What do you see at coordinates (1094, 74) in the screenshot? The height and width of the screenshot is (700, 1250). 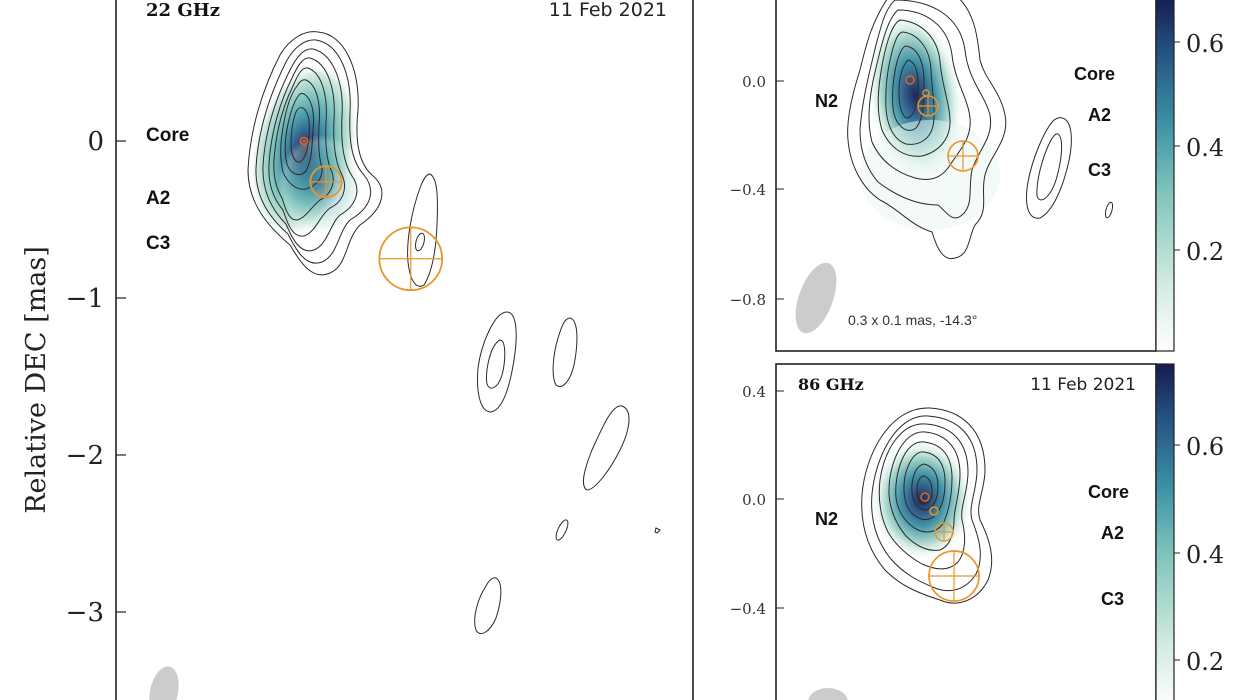 I see `label-43-core: Core` at bounding box center [1094, 74].